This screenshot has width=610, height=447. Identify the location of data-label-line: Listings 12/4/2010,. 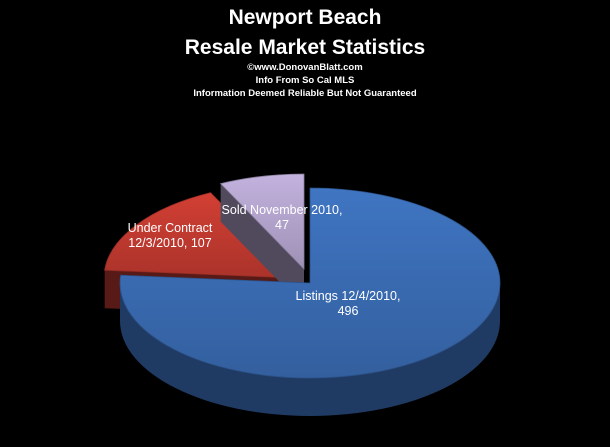
(348, 296).